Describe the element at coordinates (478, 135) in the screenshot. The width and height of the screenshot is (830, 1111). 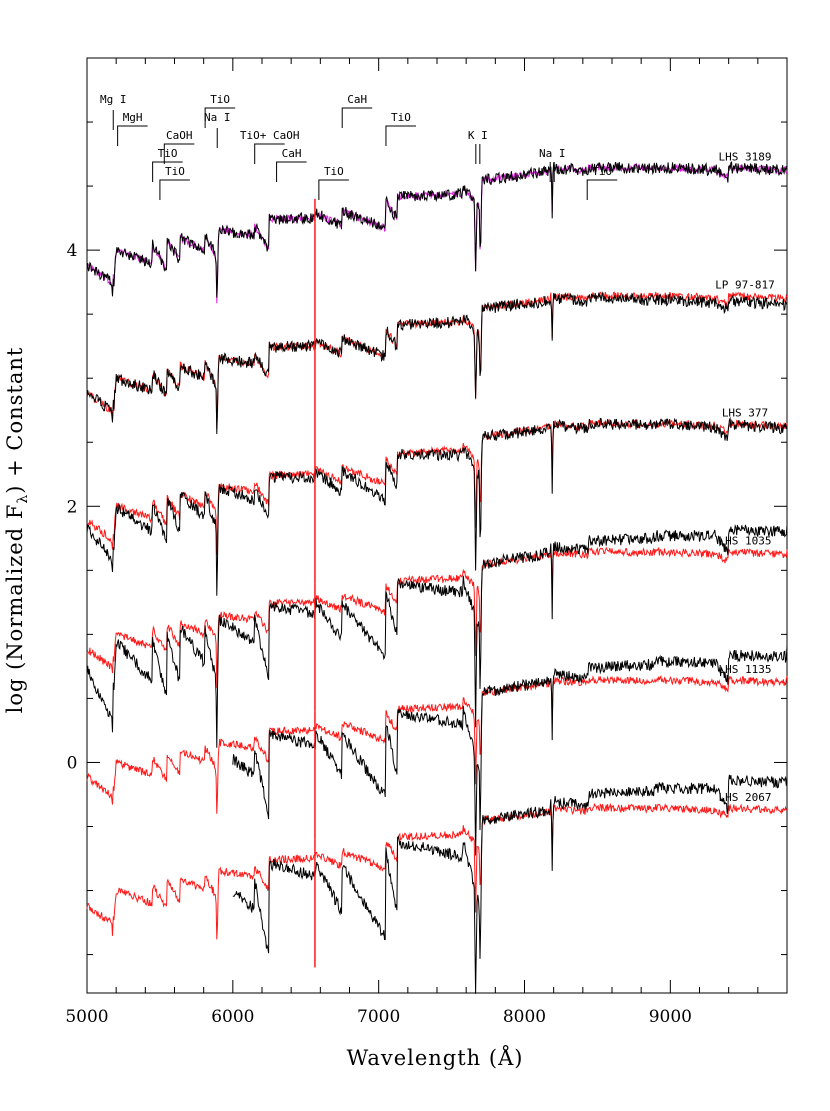
I see `annotation-label: K I` at that location.